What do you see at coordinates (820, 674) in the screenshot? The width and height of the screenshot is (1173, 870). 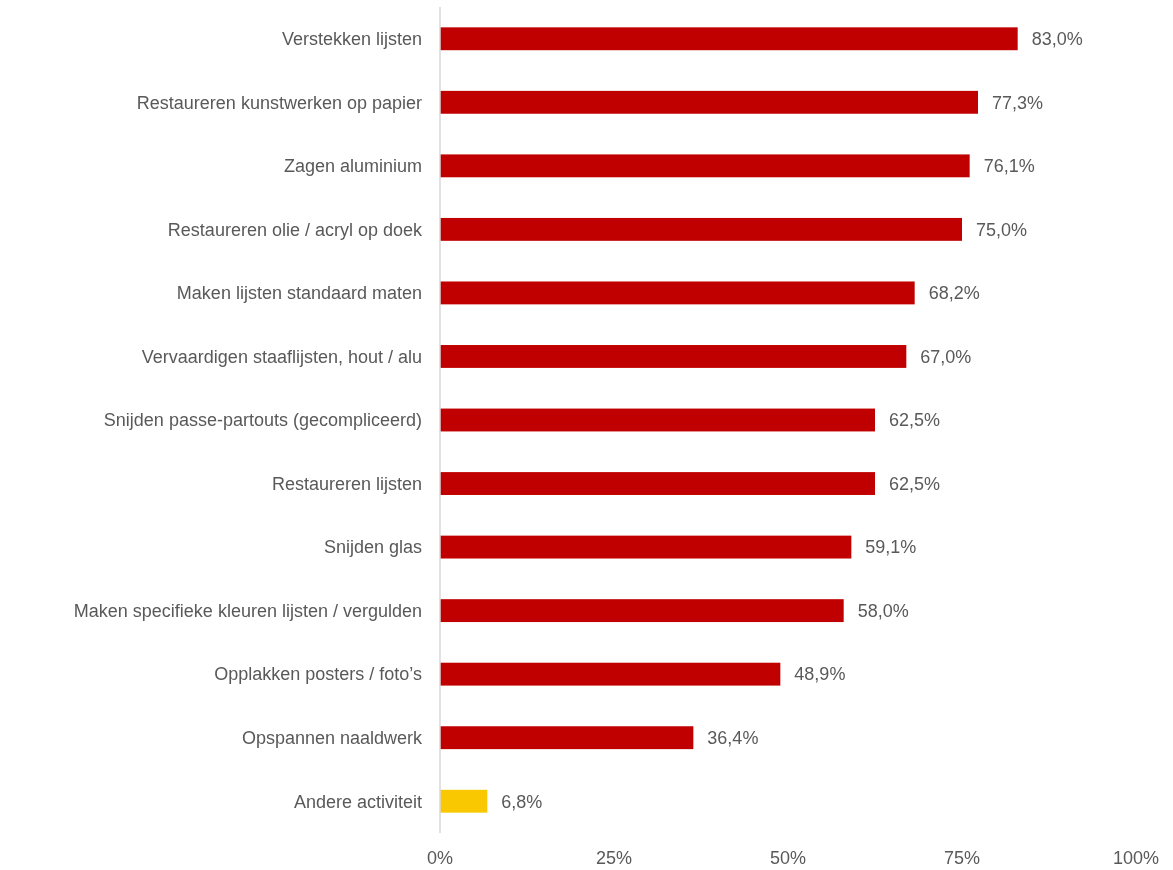 I see `data-label: 48,9%` at bounding box center [820, 674].